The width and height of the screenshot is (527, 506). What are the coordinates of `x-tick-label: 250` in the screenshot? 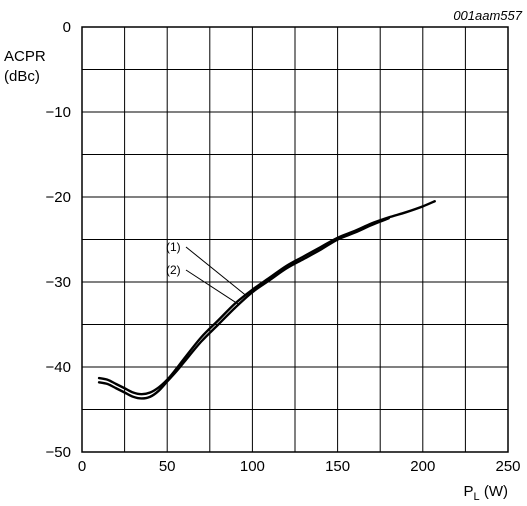 It's located at (507, 466).